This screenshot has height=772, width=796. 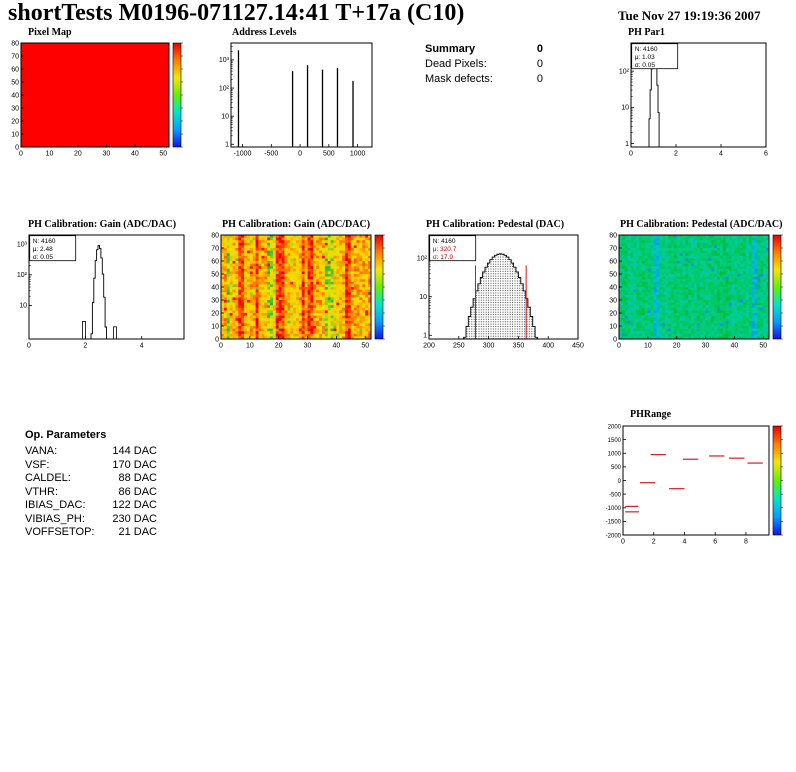 What do you see at coordinates (43, 257) in the screenshot?
I see `svg-text: σ: 0.05` at bounding box center [43, 257].